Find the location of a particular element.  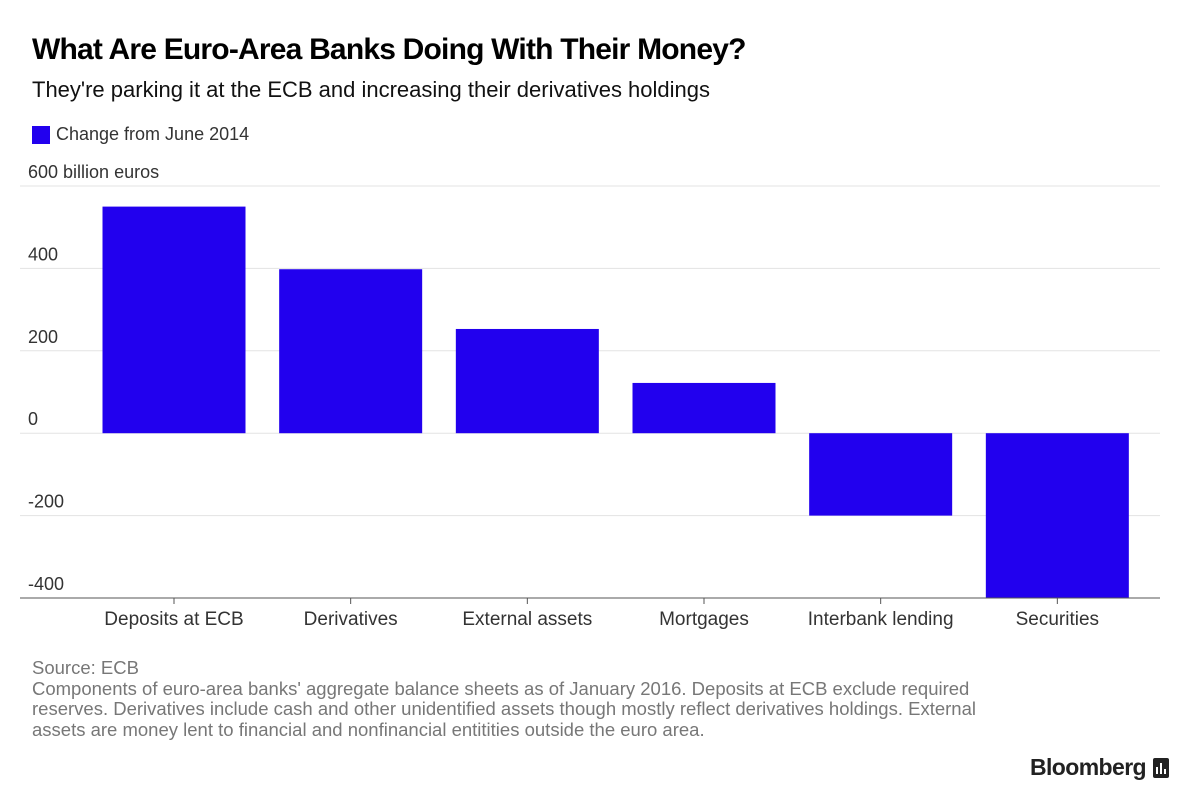

axes is located at coordinates (590, 600).